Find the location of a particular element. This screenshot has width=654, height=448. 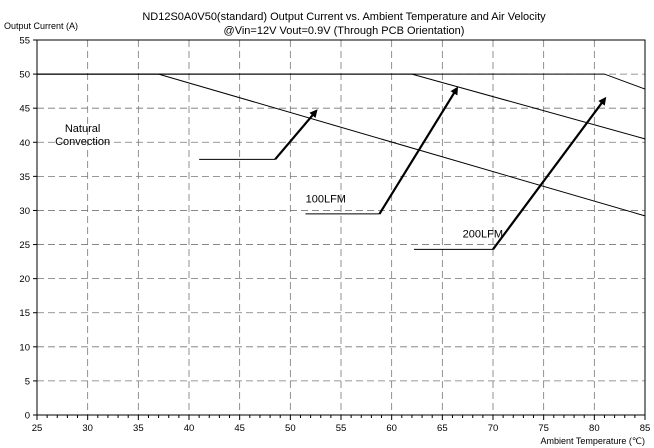

x-tick-label-65: 65 is located at coordinates (442, 428).